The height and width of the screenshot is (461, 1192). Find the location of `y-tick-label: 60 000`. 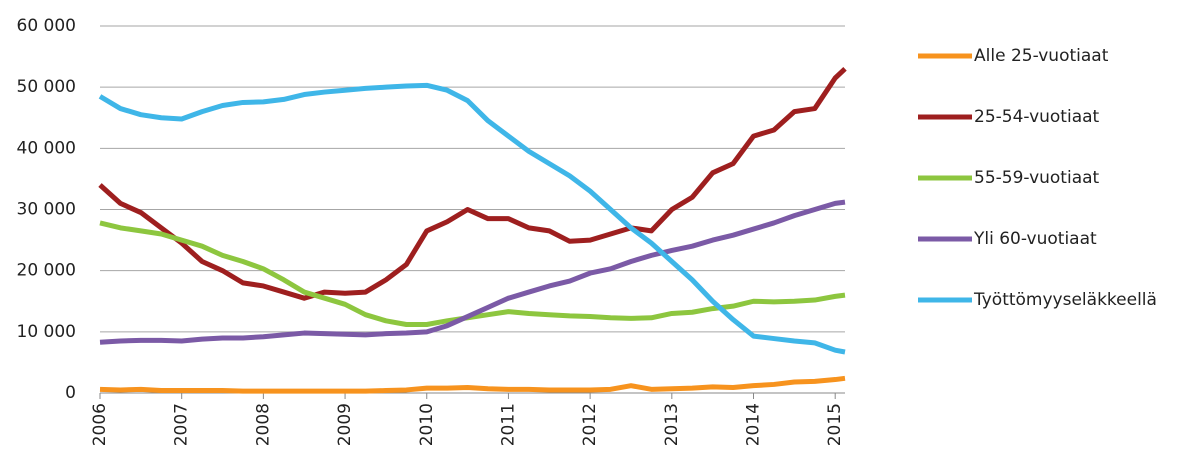

y-tick-label: 60 000 is located at coordinates (46, 26).